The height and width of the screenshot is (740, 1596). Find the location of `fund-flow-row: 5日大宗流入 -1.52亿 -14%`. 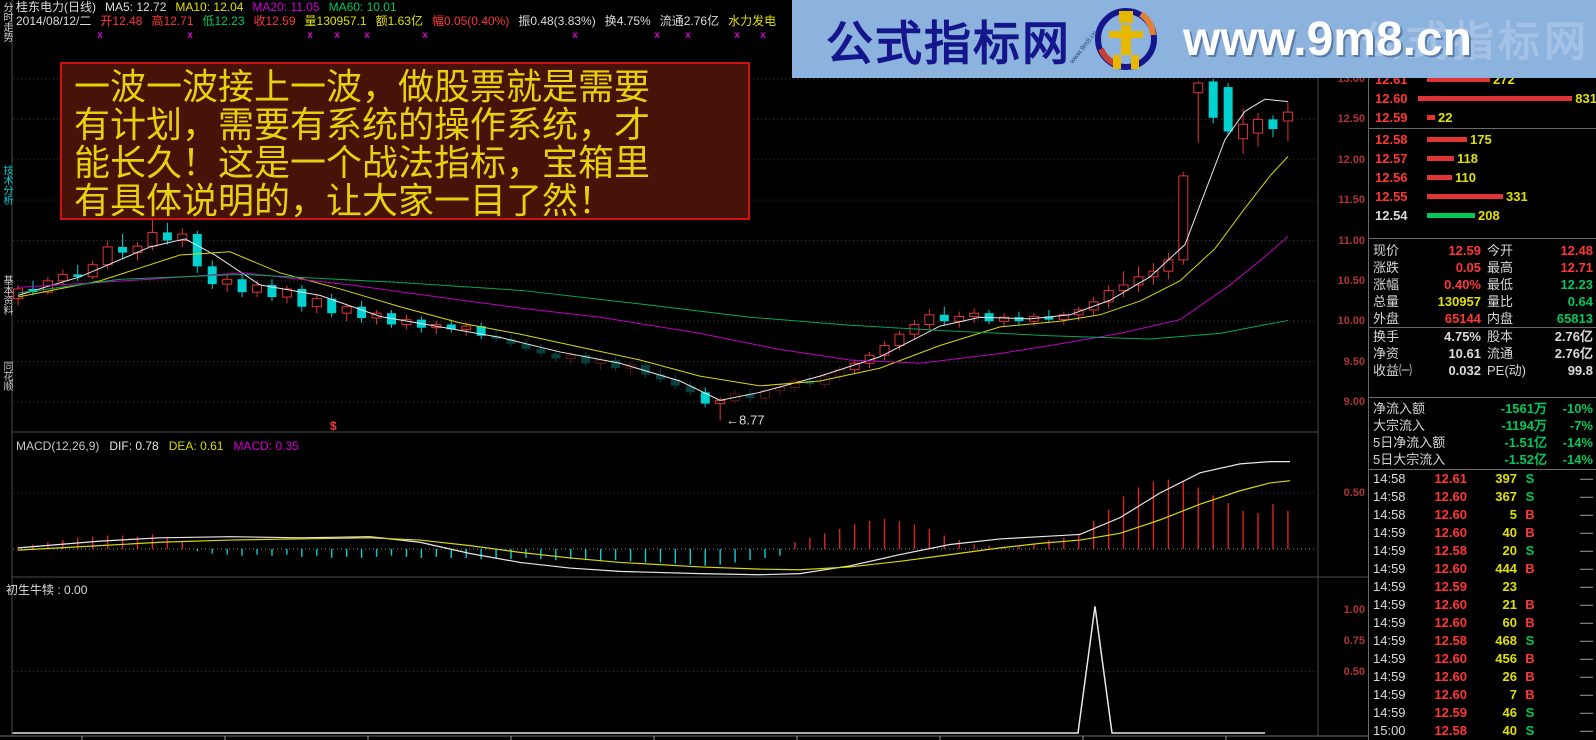

fund-flow-row: 5日大宗流入 -1.52亿 -14% is located at coordinates (1482, 459).